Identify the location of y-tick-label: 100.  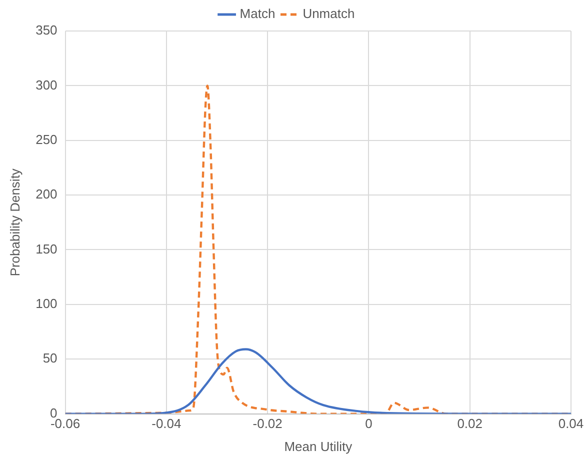
(47, 304).